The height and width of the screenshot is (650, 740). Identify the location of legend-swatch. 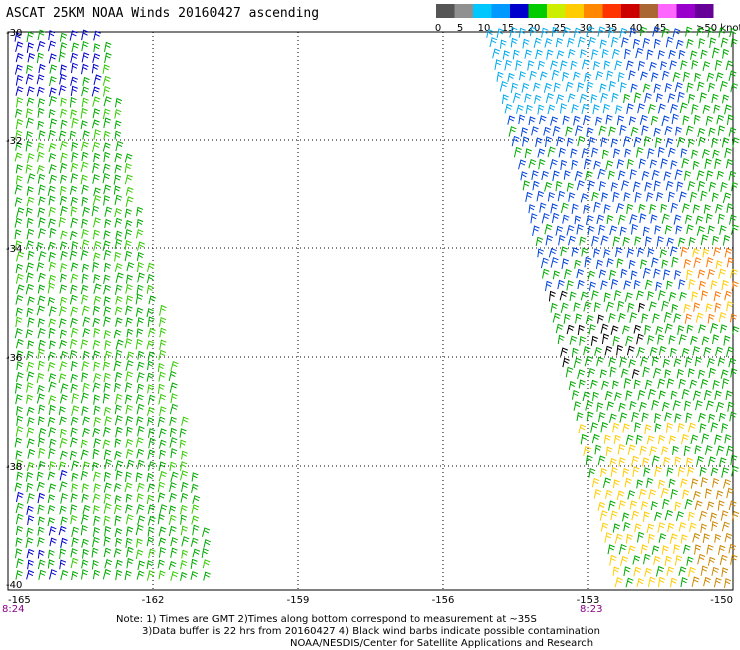
(667, 11).